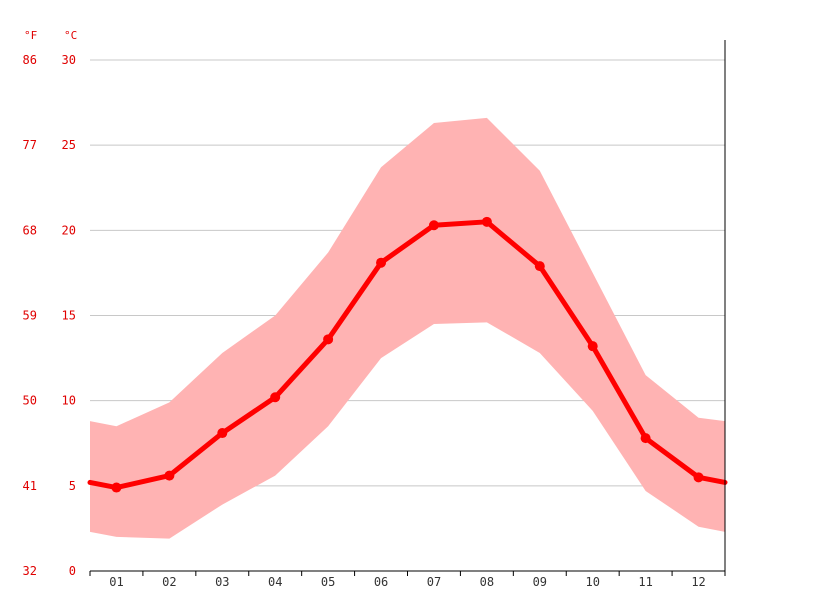 The width and height of the screenshot is (815, 611). What do you see at coordinates (70, 35) in the screenshot?
I see `celsius-unit-label: °C` at bounding box center [70, 35].